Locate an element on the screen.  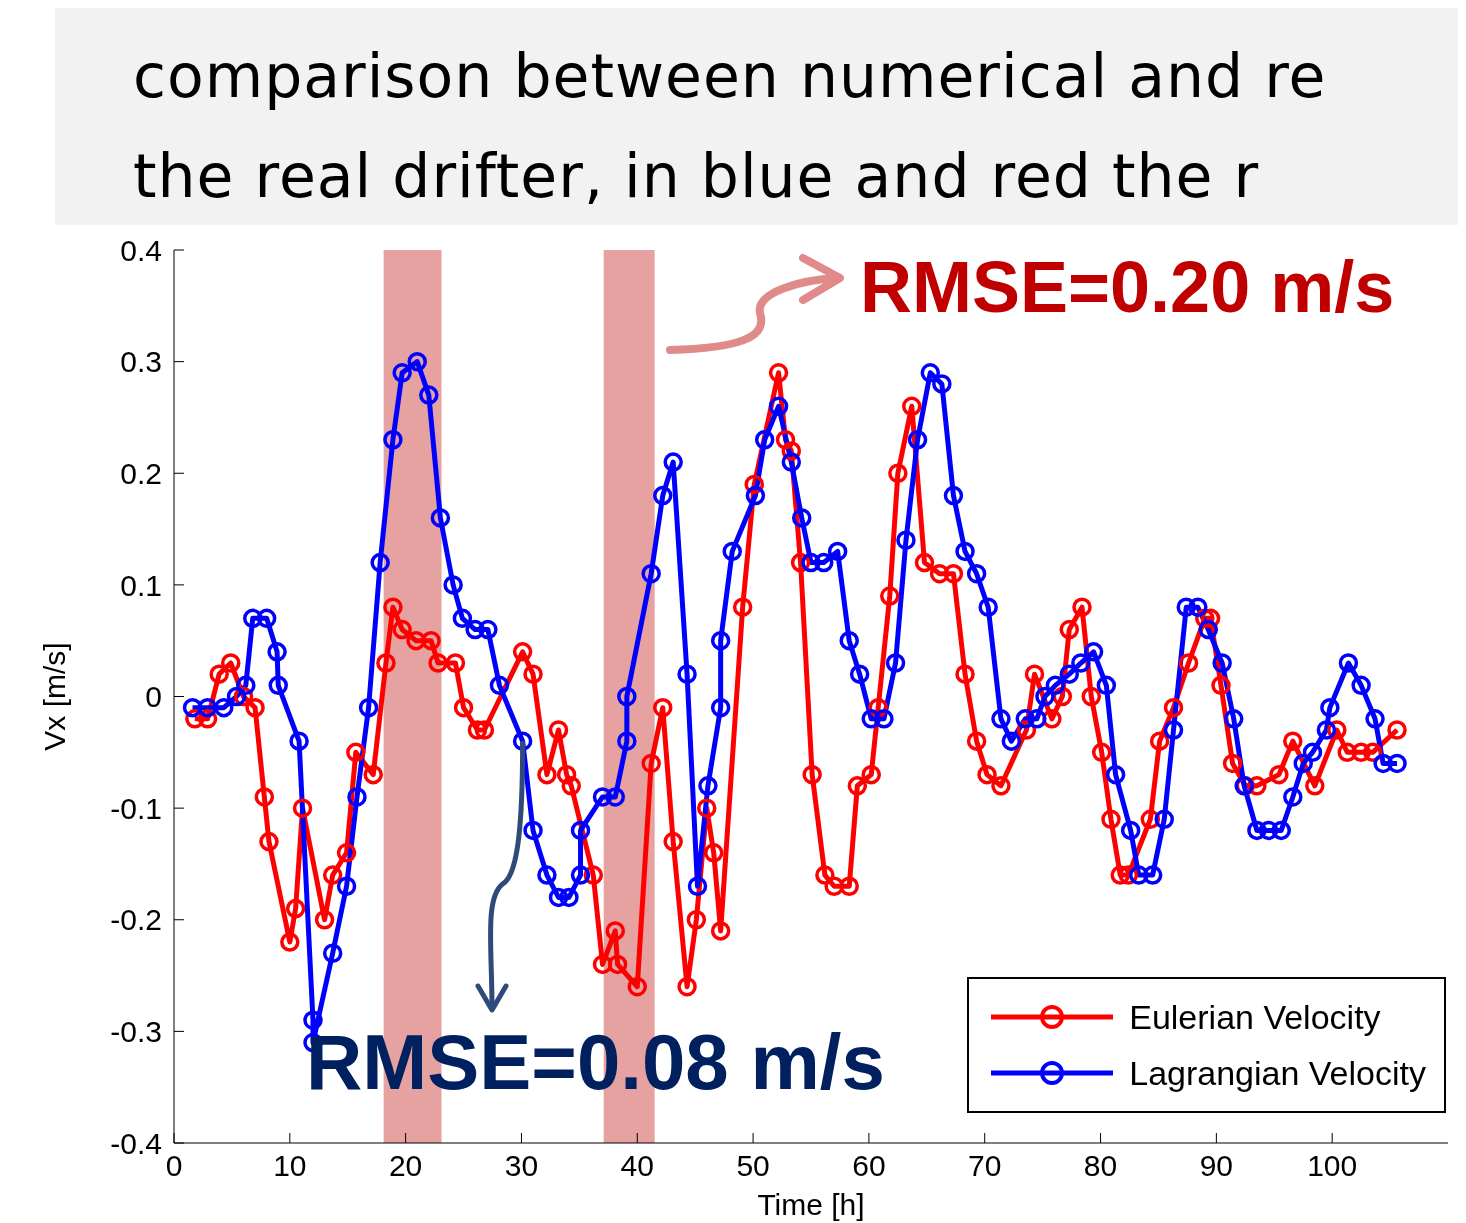
y-tick-label: -0.2 is located at coordinates (136, 920).